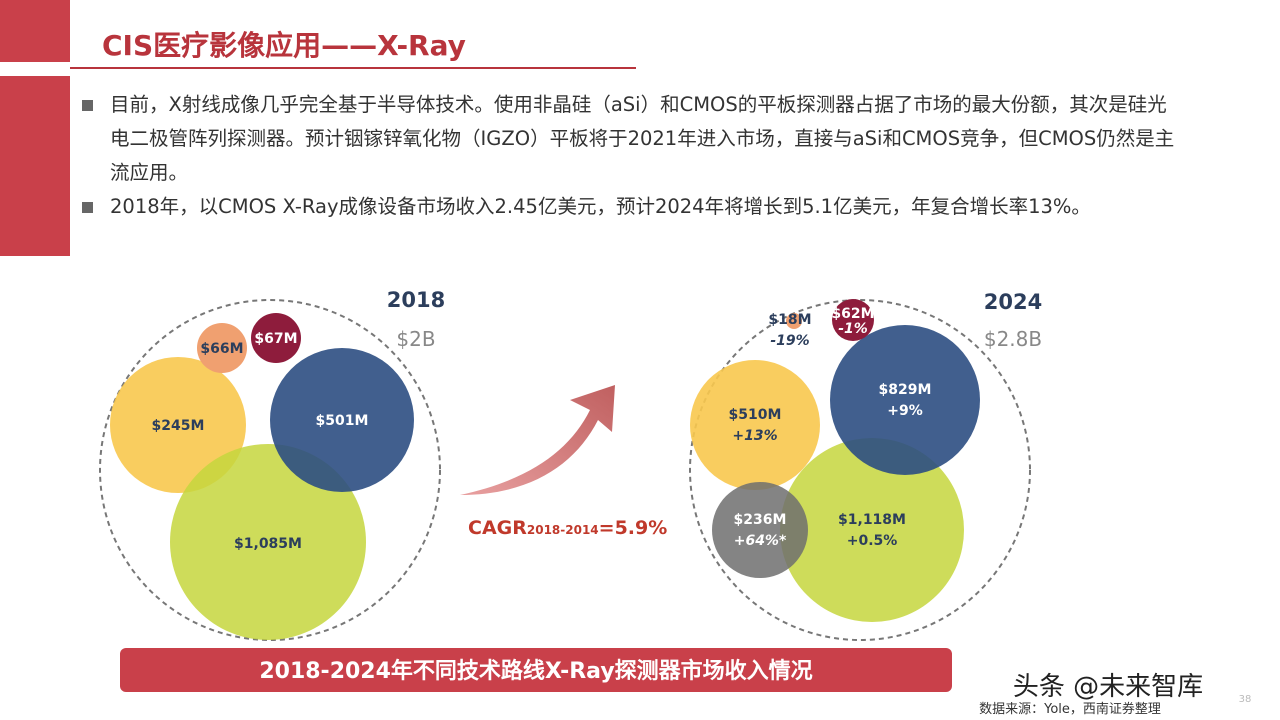  I want to click on caption: 2018-2024年不同技术路线X-Ray探测器市场收入情况, so click(535, 671).